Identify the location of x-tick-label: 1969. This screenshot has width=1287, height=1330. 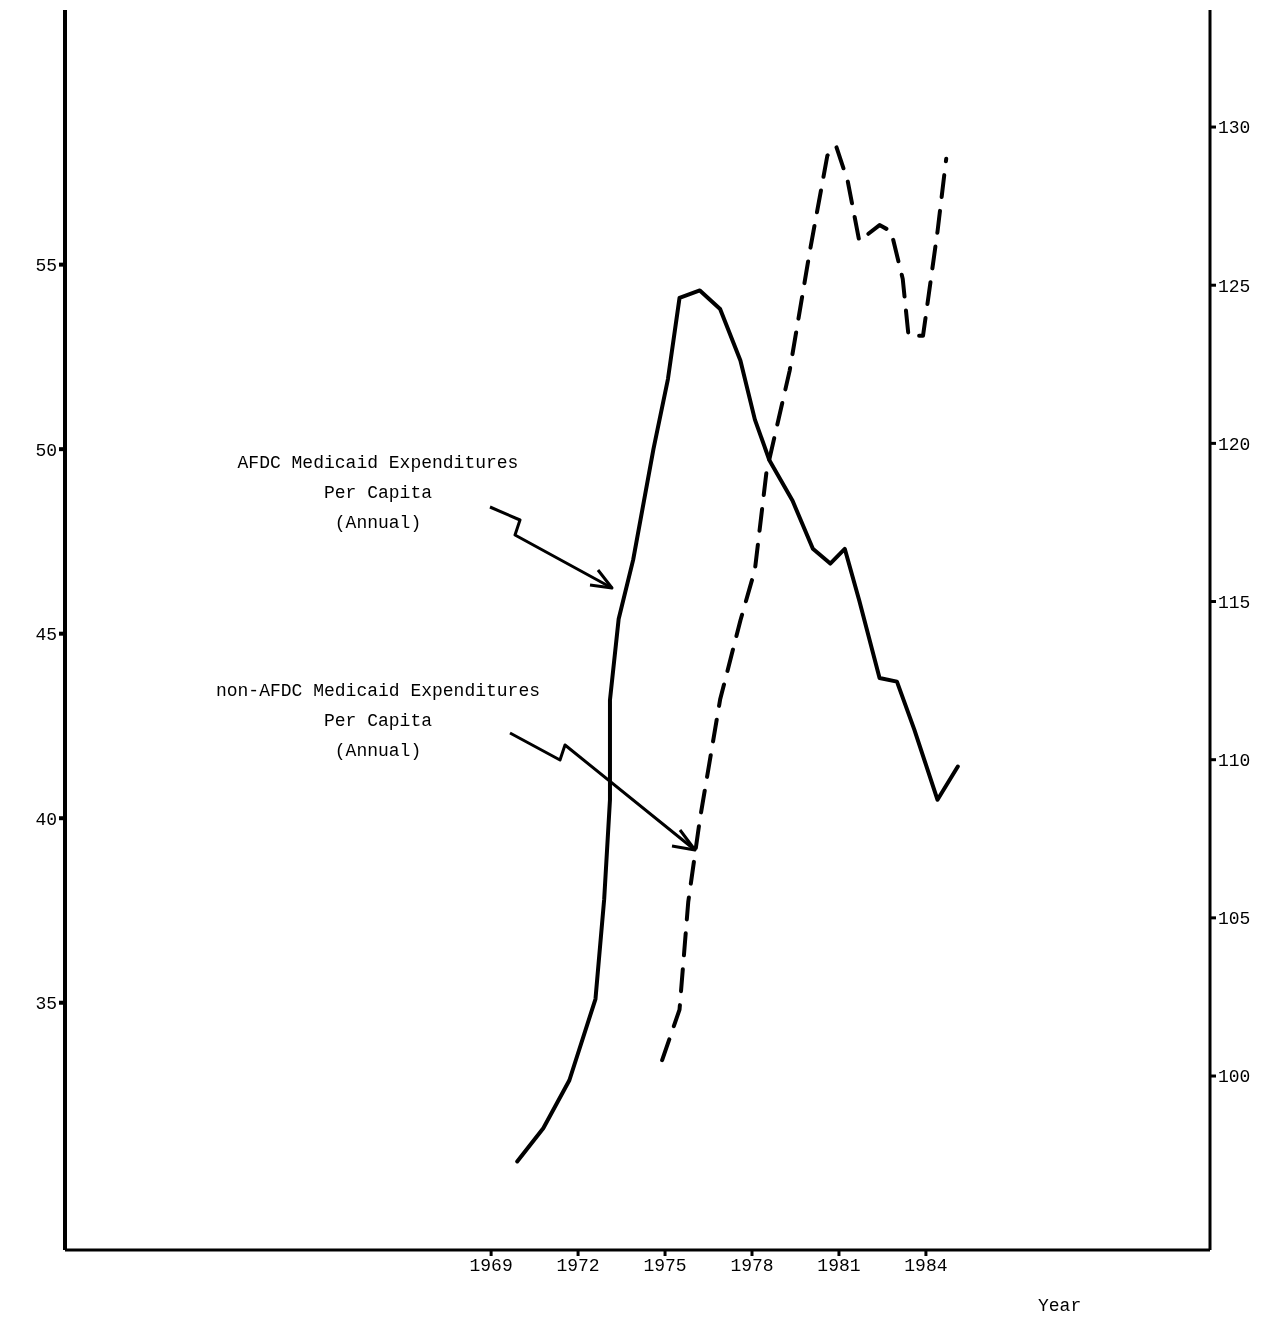
(491, 1265).